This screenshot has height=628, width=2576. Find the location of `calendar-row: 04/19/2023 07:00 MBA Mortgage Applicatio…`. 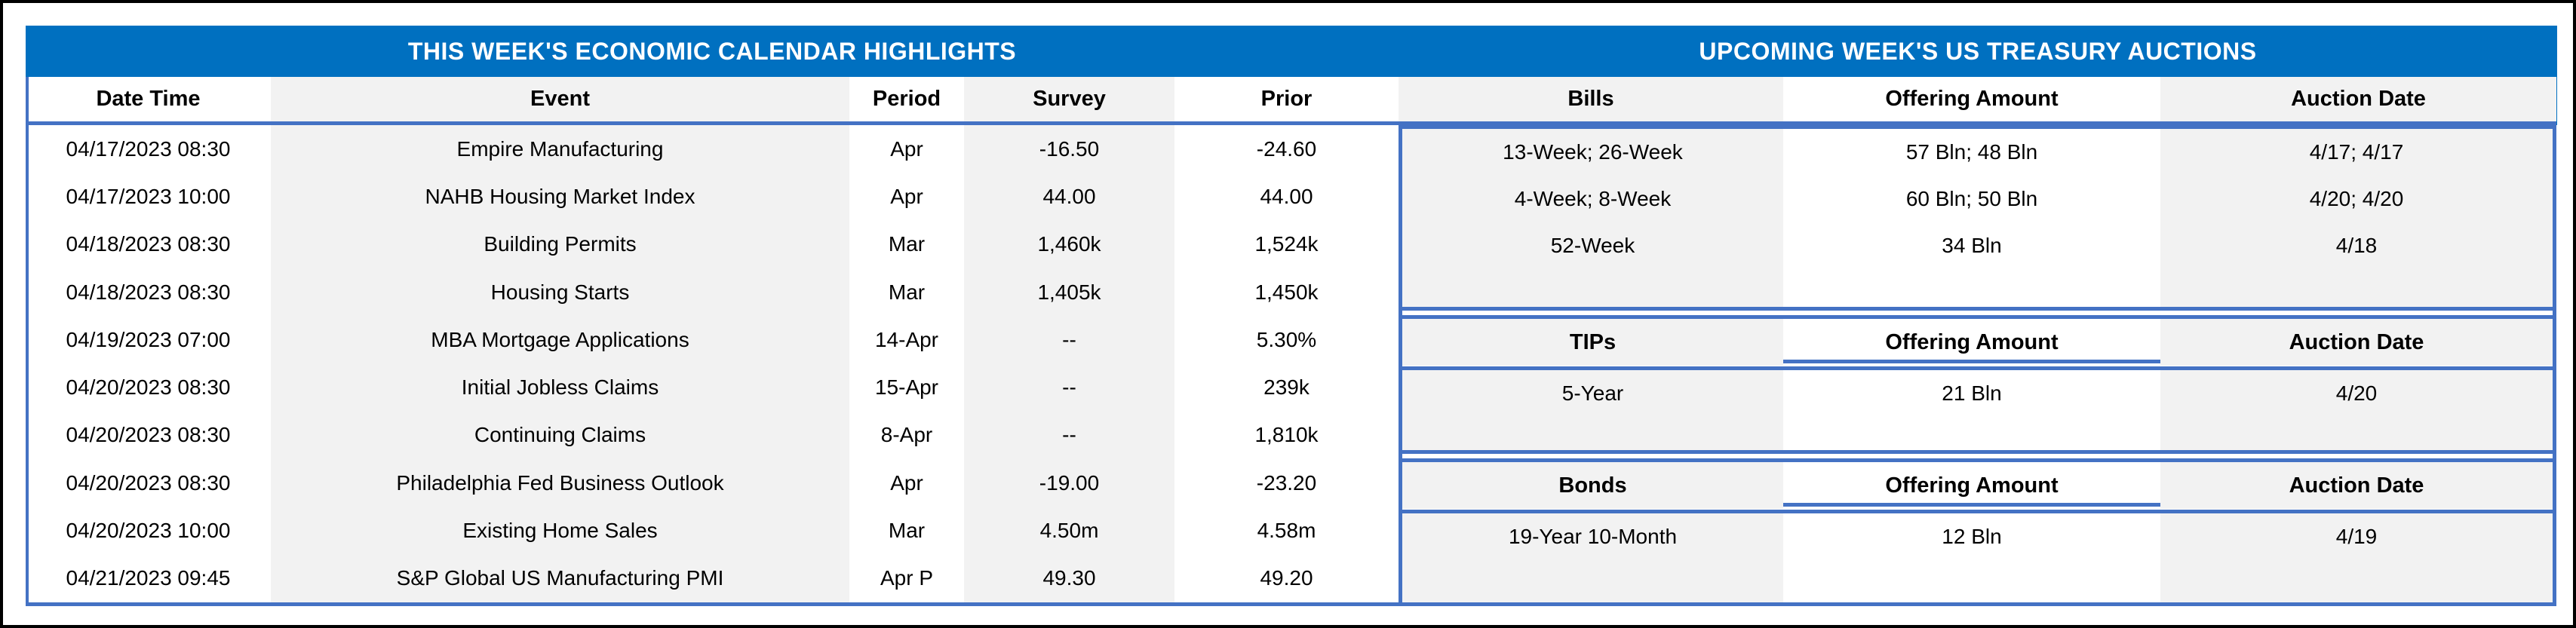

calendar-row: 04/19/2023 07:00 MBA Mortgage Applicatio… is located at coordinates (712, 340).